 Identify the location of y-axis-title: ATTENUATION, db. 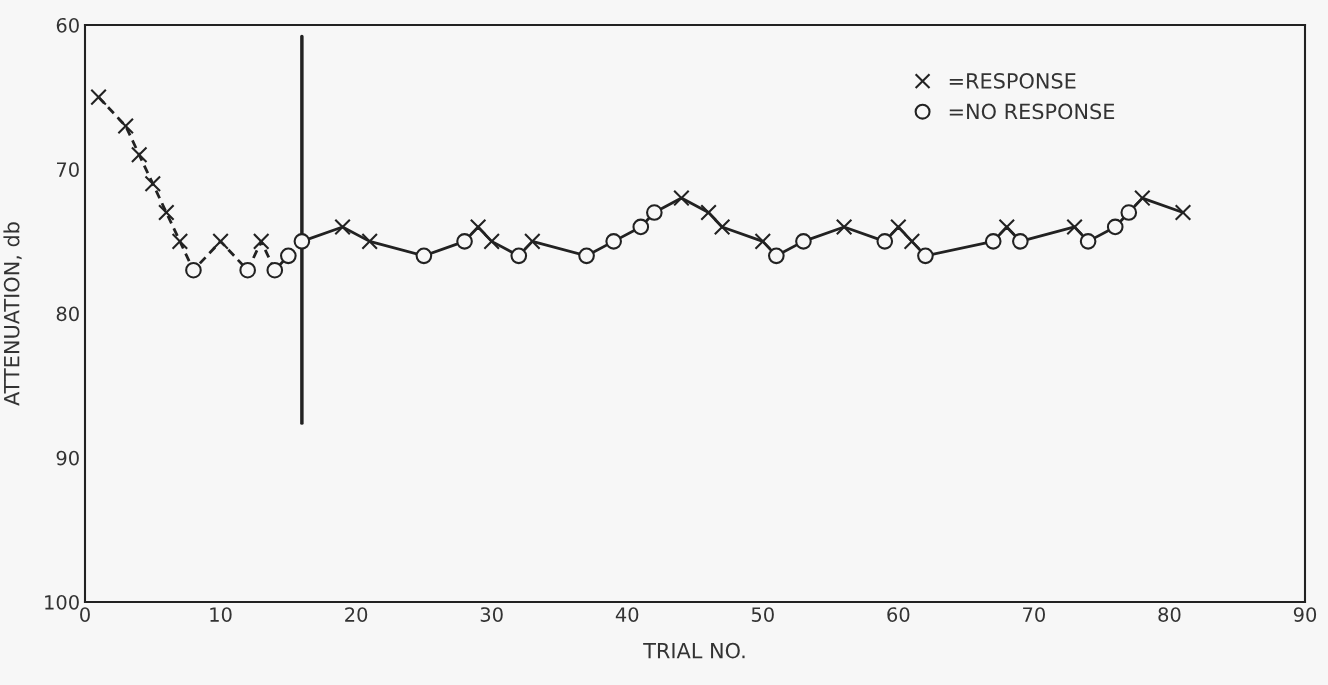
(12, 314).